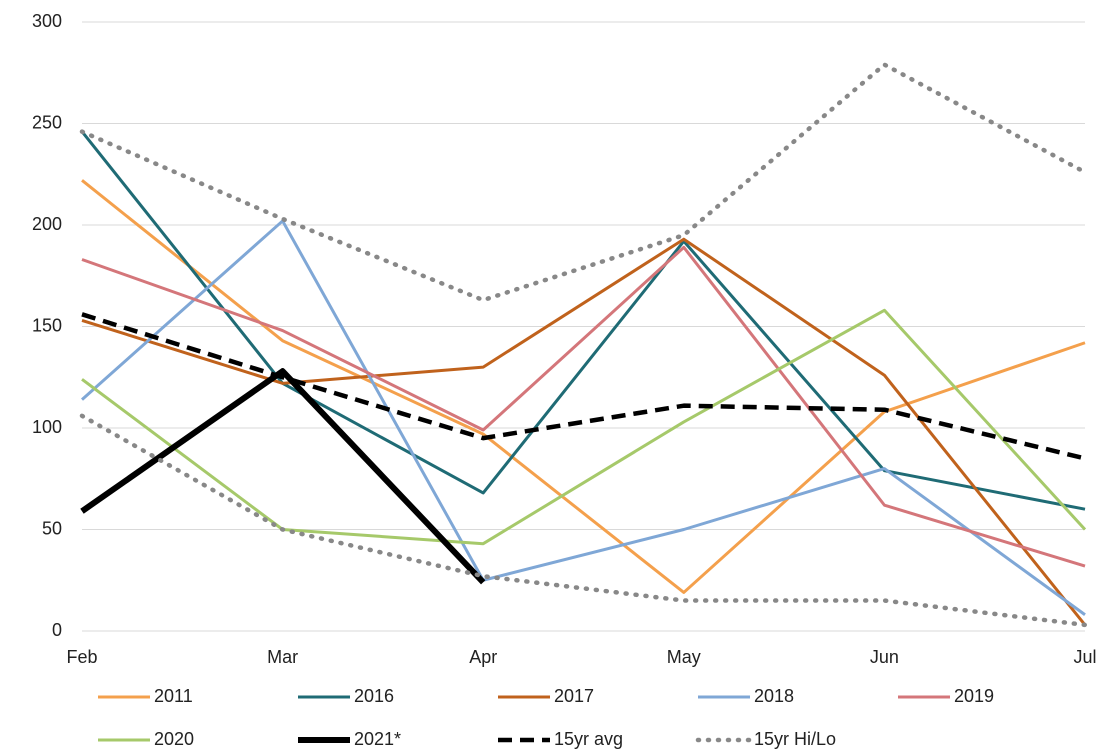 The width and height of the screenshot is (1118, 751). Describe the element at coordinates (1084, 657) in the screenshot. I see `x-tick-label: Jul` at that location.